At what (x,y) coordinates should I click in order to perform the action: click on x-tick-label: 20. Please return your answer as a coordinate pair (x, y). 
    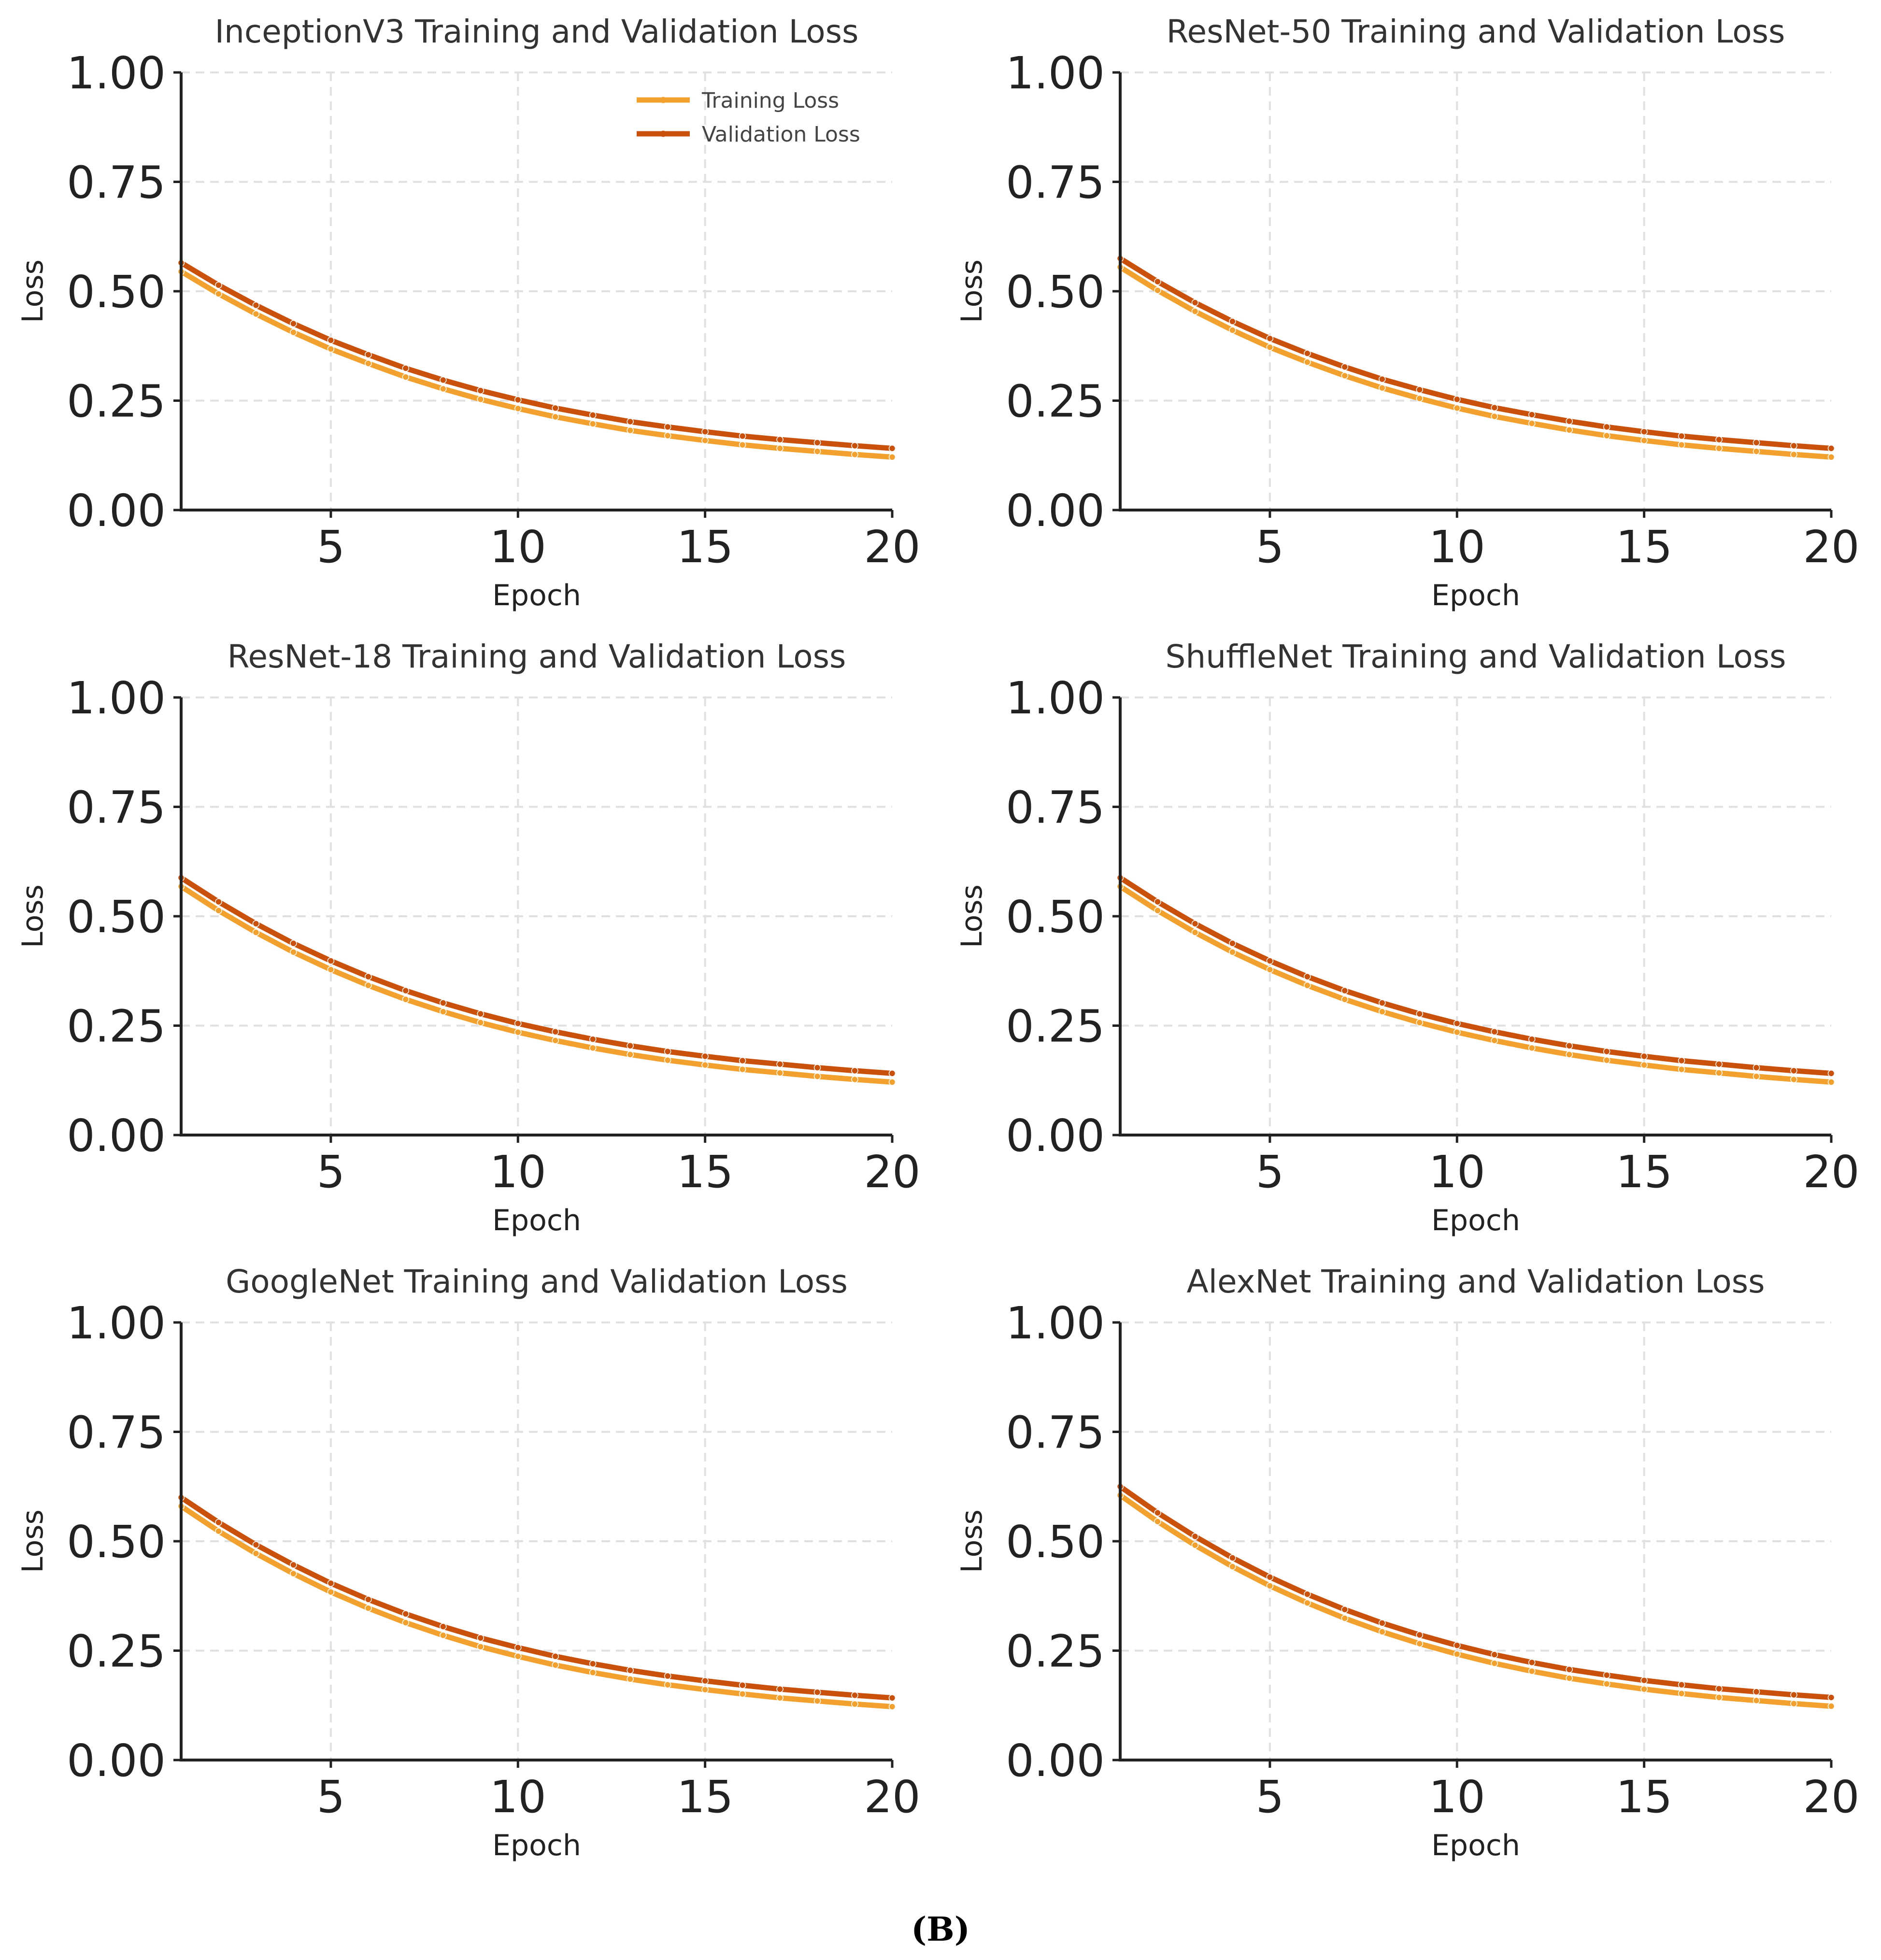
    Looking at the image, I should click on (892, 1172).